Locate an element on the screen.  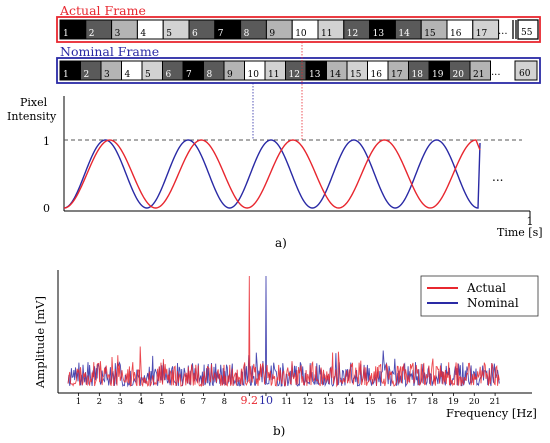
waveform-xtick-end: 1 is located at coordinates (530, 221).